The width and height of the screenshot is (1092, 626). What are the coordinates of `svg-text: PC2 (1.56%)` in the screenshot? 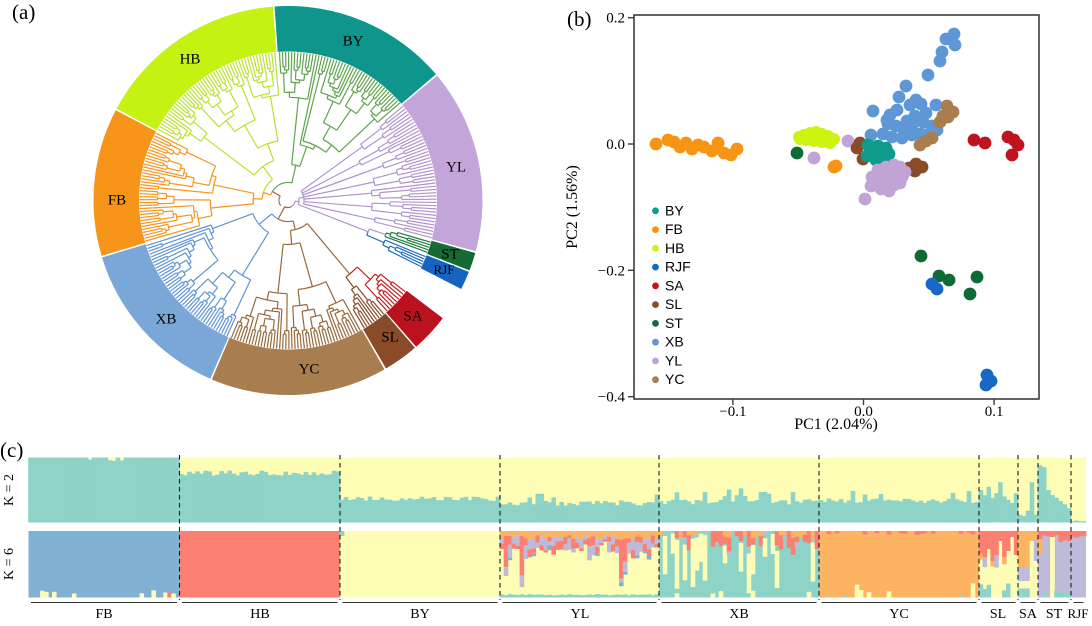 It's located at (572, 207).